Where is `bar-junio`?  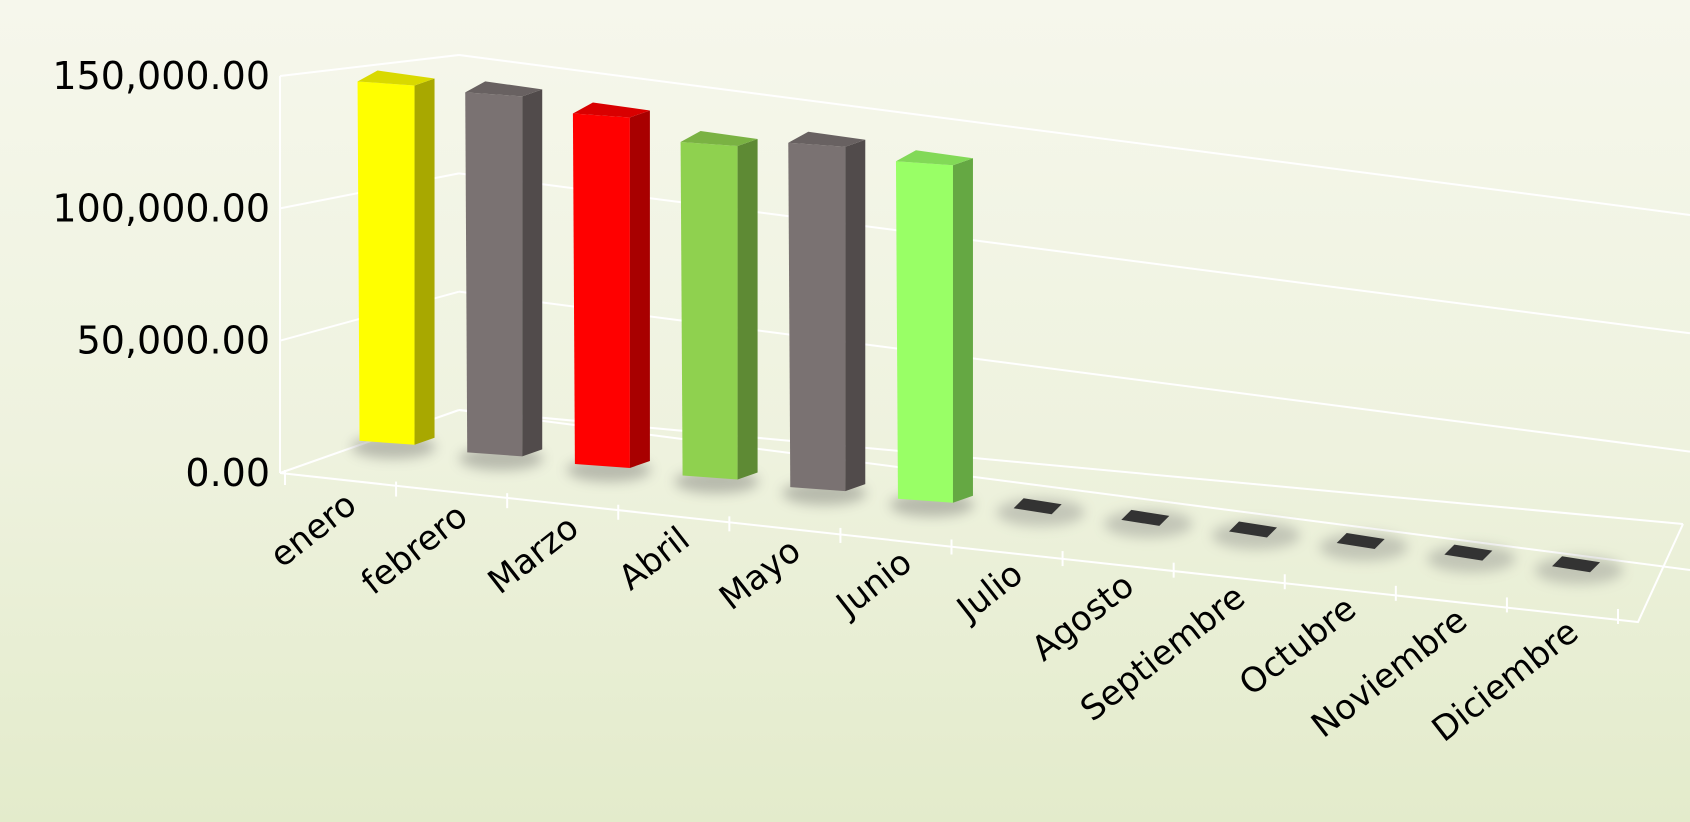 bar-junio is located at coordinates (931, 333).